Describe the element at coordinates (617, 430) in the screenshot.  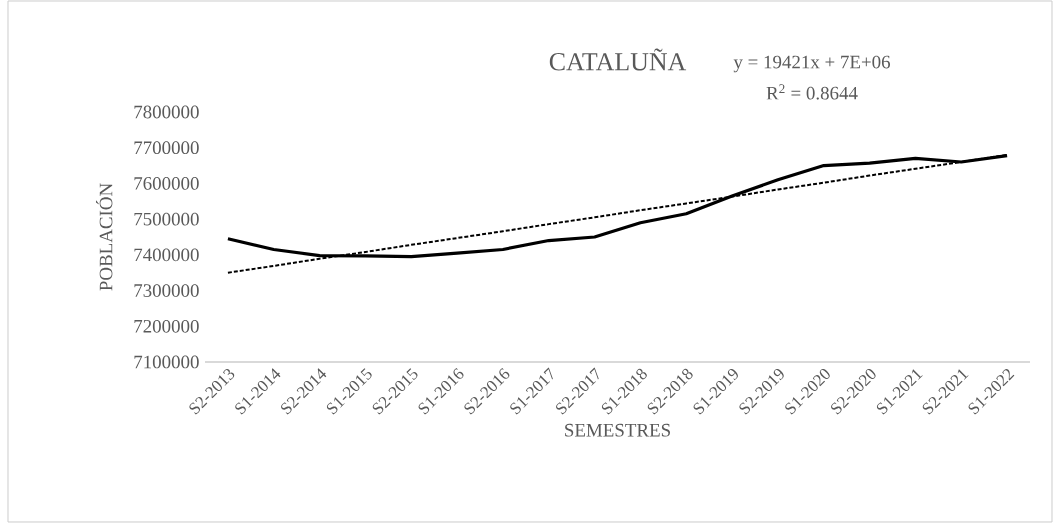
I see `x-axis-title: SEMESTRES` at that location.